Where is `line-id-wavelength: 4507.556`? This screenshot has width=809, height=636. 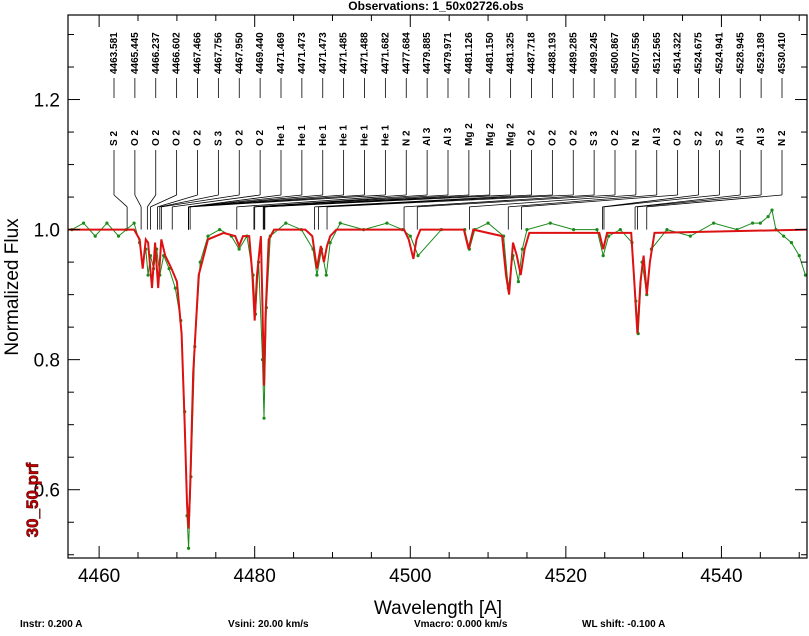 line-id-wavelength: 4507.556 is located at coordinates (636, 53).